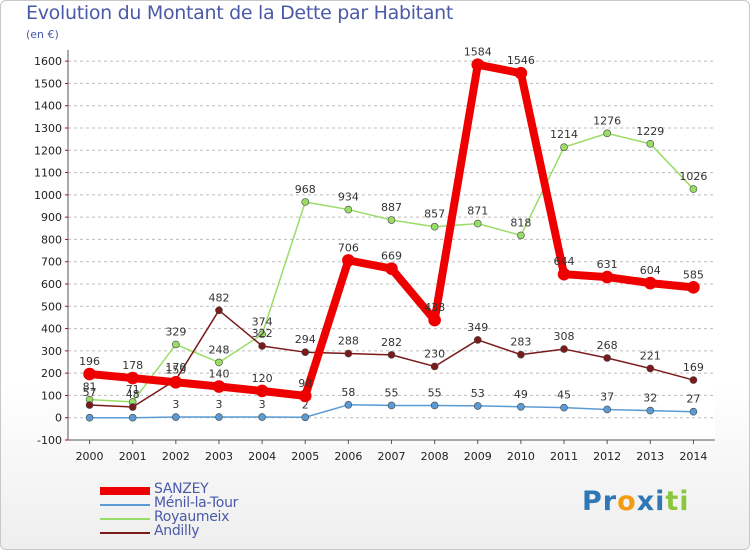 The image size is (750, 550). What do you see at coordinates (607, 264) in the screenshot?
I see `data-label: 631` at bounding box center [607, 264].